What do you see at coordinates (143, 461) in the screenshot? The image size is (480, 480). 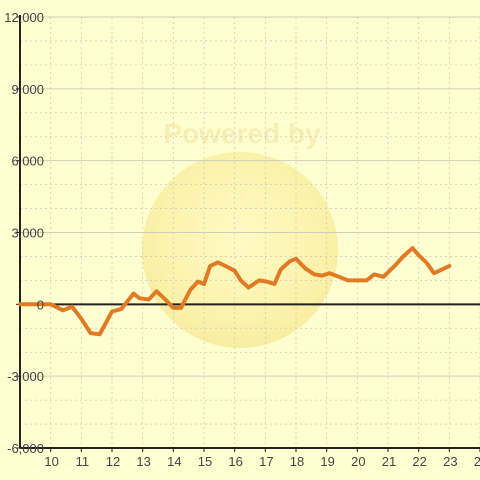 I see `x-tick-label: 13` at bounding box center [143, 461].